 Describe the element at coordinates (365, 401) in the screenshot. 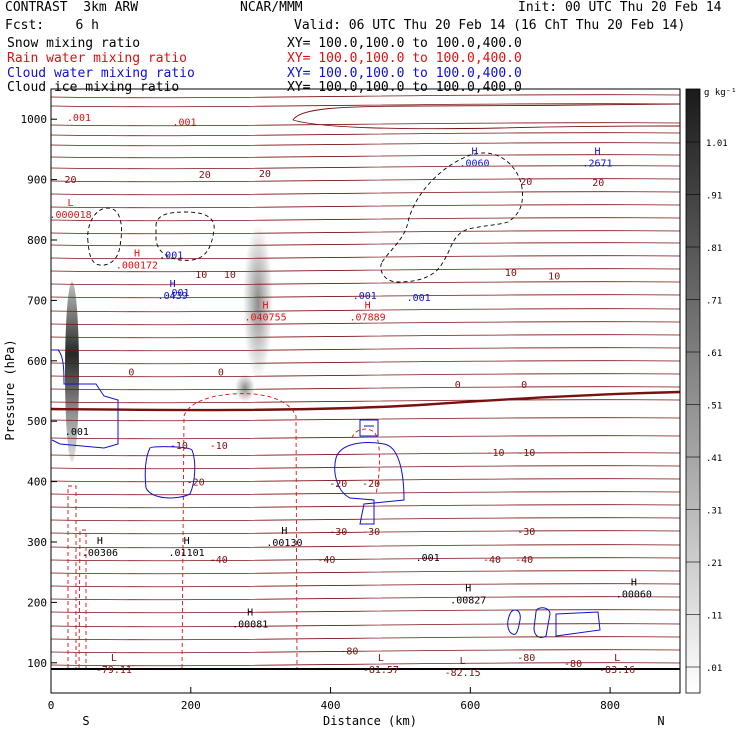

I see `isotherm-zero-line` at that location.